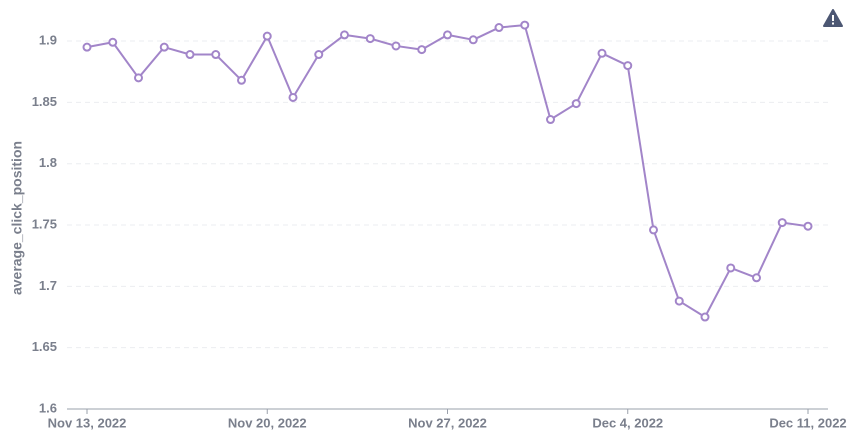 This screenshot has height=440, width=853. What do you see at coordinates (48, 285) in the screenshot?
I see `y-tick-label: 1.7` at bounding box center [48, 285].